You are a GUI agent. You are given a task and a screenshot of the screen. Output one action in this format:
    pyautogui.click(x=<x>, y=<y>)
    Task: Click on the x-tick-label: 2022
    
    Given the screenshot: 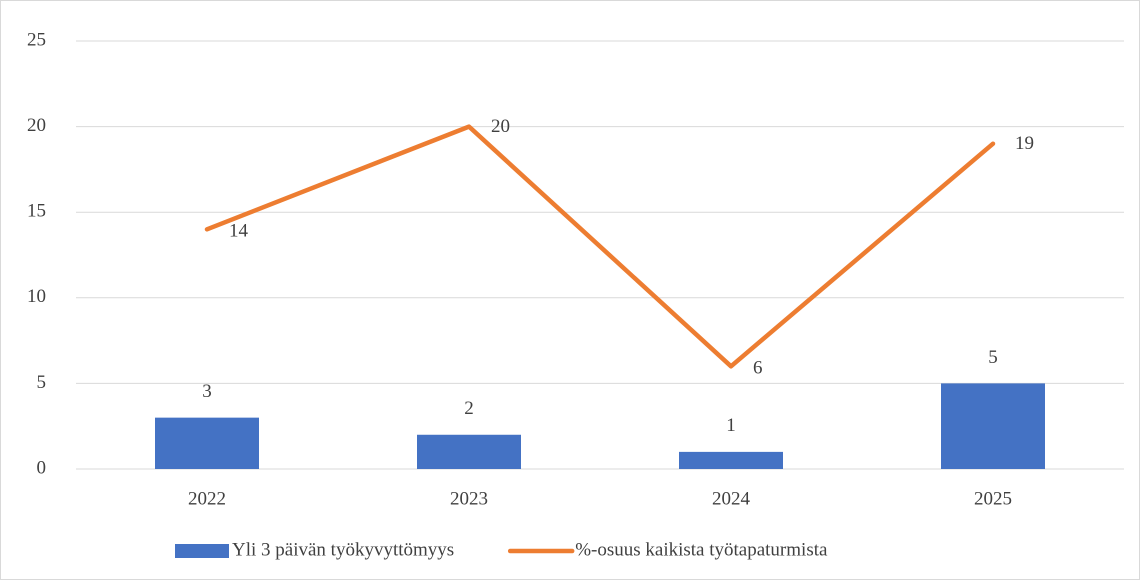 What is the action you would take?
    pyautogui.click(x=207, y=498)
    